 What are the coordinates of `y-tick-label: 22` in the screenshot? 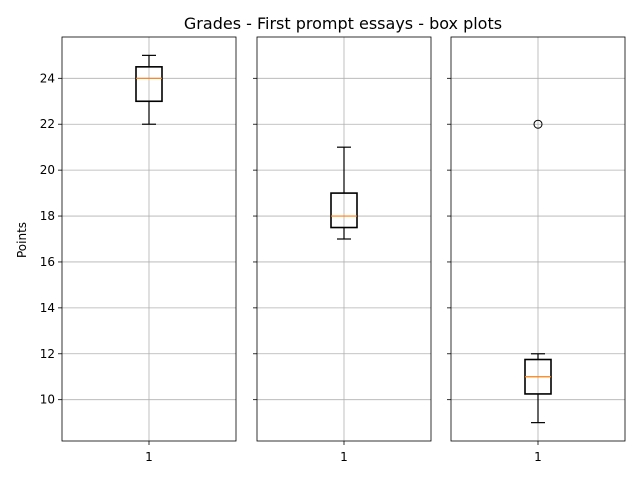 It's located at (47, 124).